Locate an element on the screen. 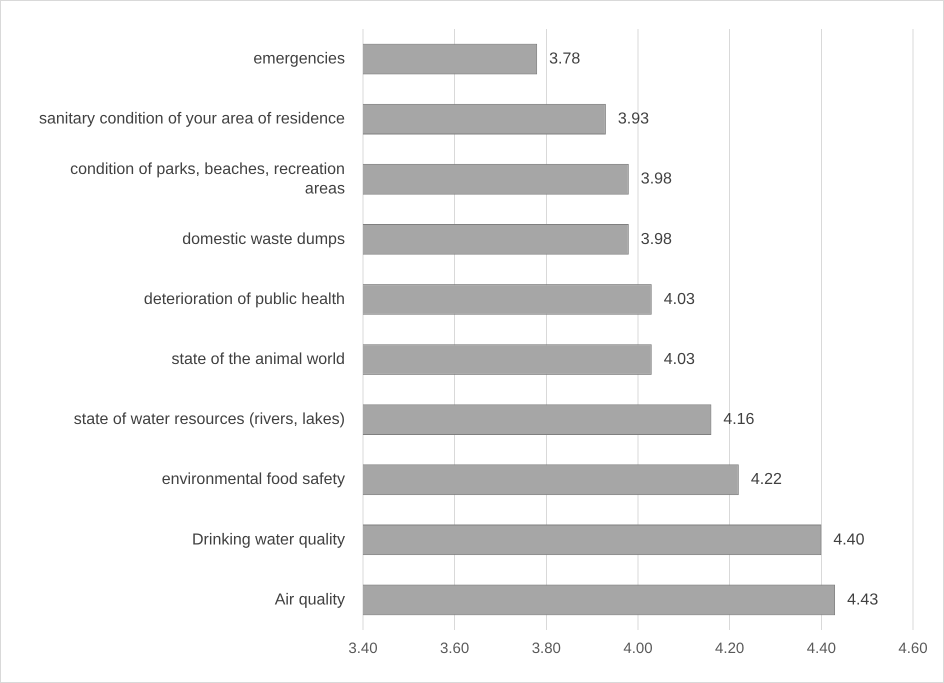  data-label: 4.43 is located at coordinates (862, 599).